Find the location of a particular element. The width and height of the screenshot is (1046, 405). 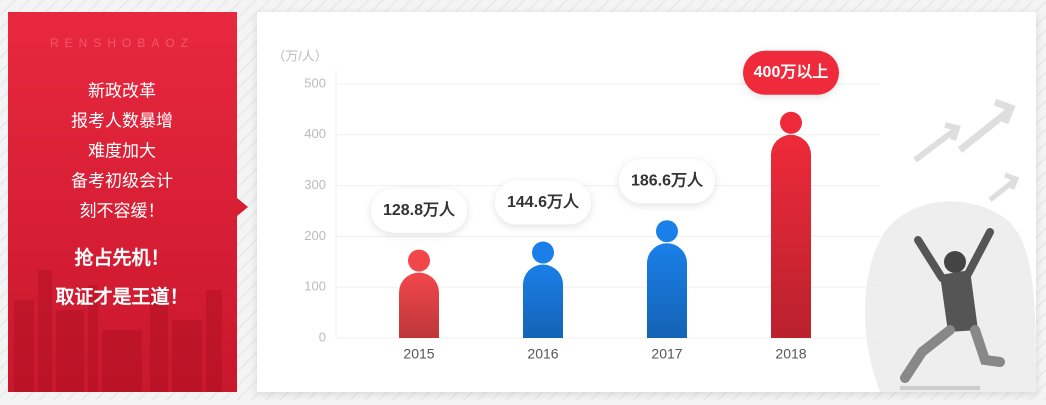

city-silhouette is located at coordinates (118, 331).